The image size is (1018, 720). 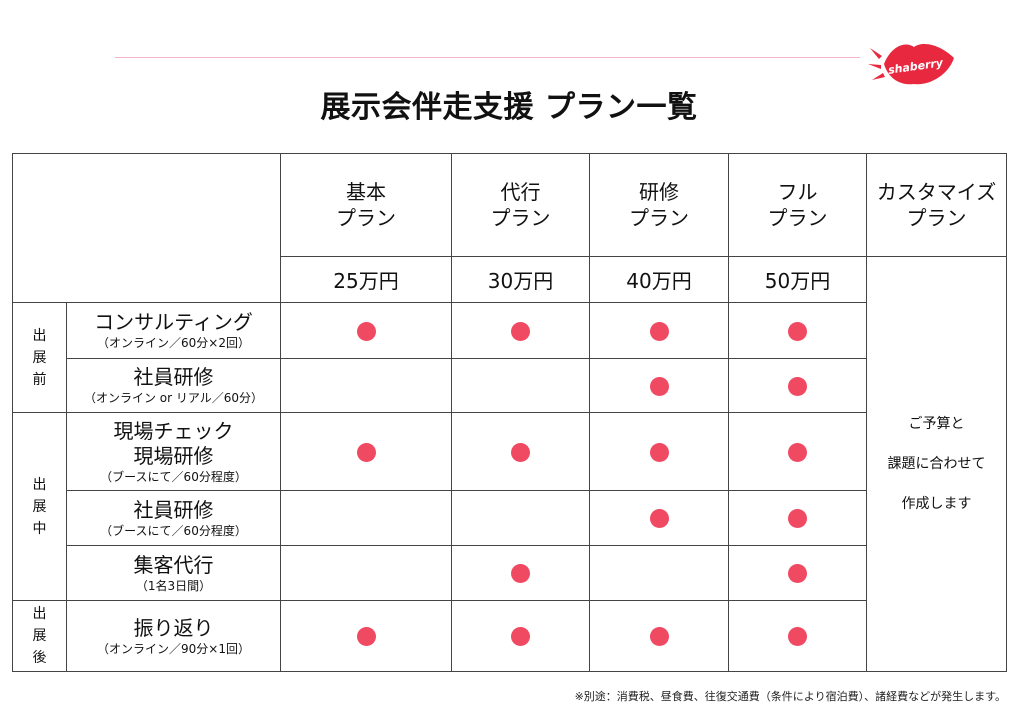 What do you see at coordinates (520, 279) in the screenshot?
I see `price-agency: 30万円` at bounding box center [520, 279].